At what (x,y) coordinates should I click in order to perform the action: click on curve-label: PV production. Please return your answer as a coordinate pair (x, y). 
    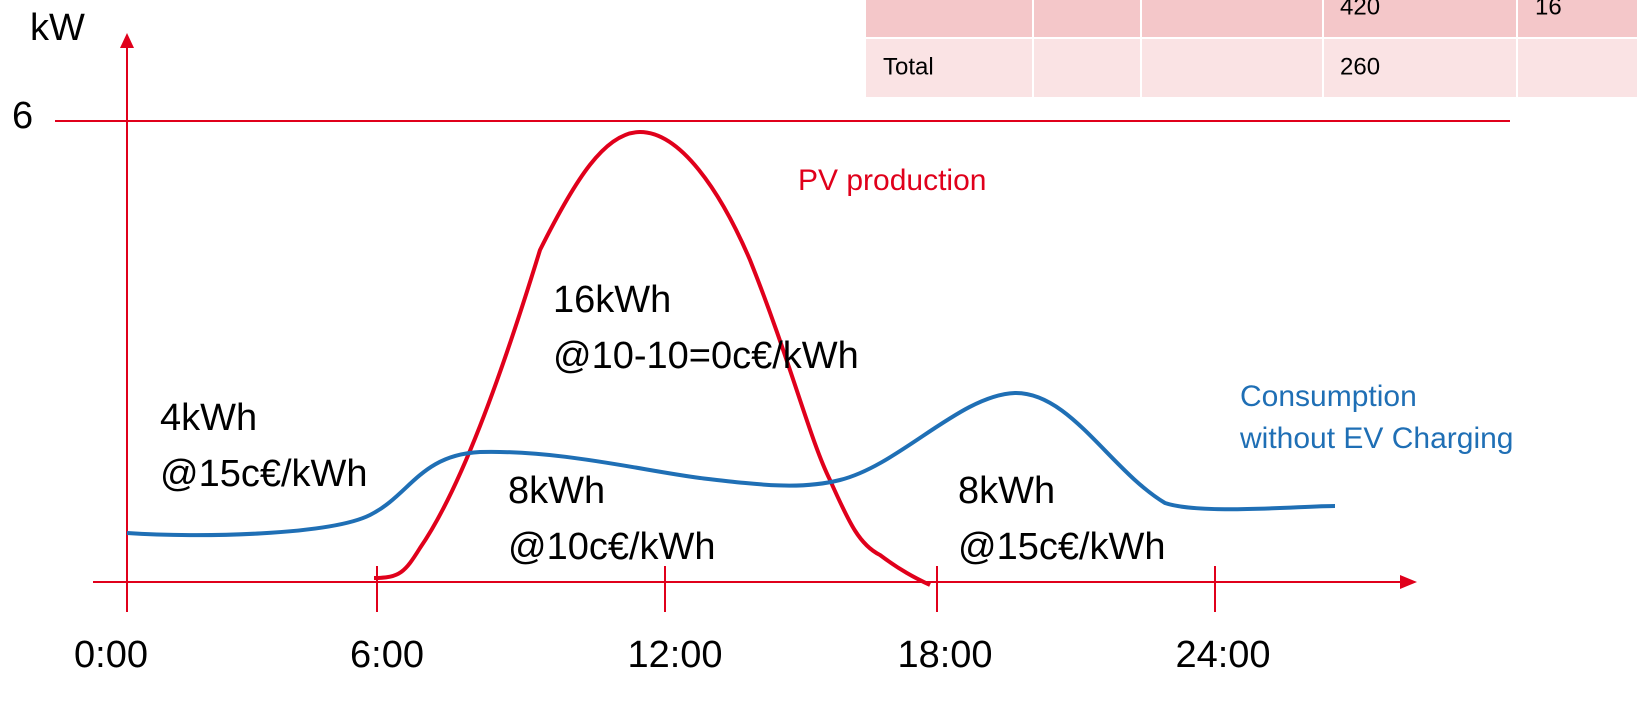
    Looking at the image, I should click on (892, 180).